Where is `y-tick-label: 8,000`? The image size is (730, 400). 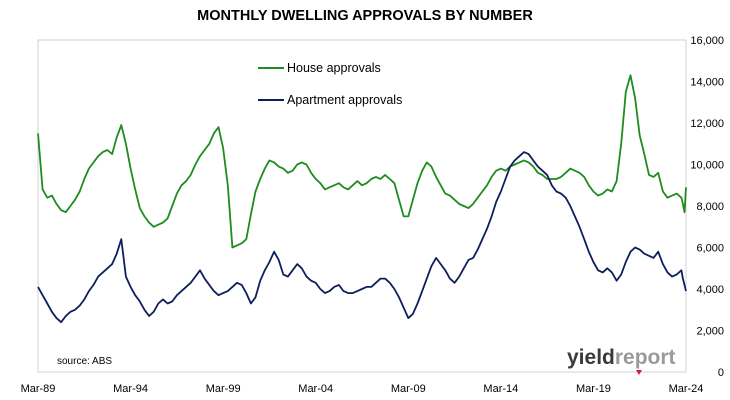 y-tick-label: 8,000 is located at coordinates (710, 207).